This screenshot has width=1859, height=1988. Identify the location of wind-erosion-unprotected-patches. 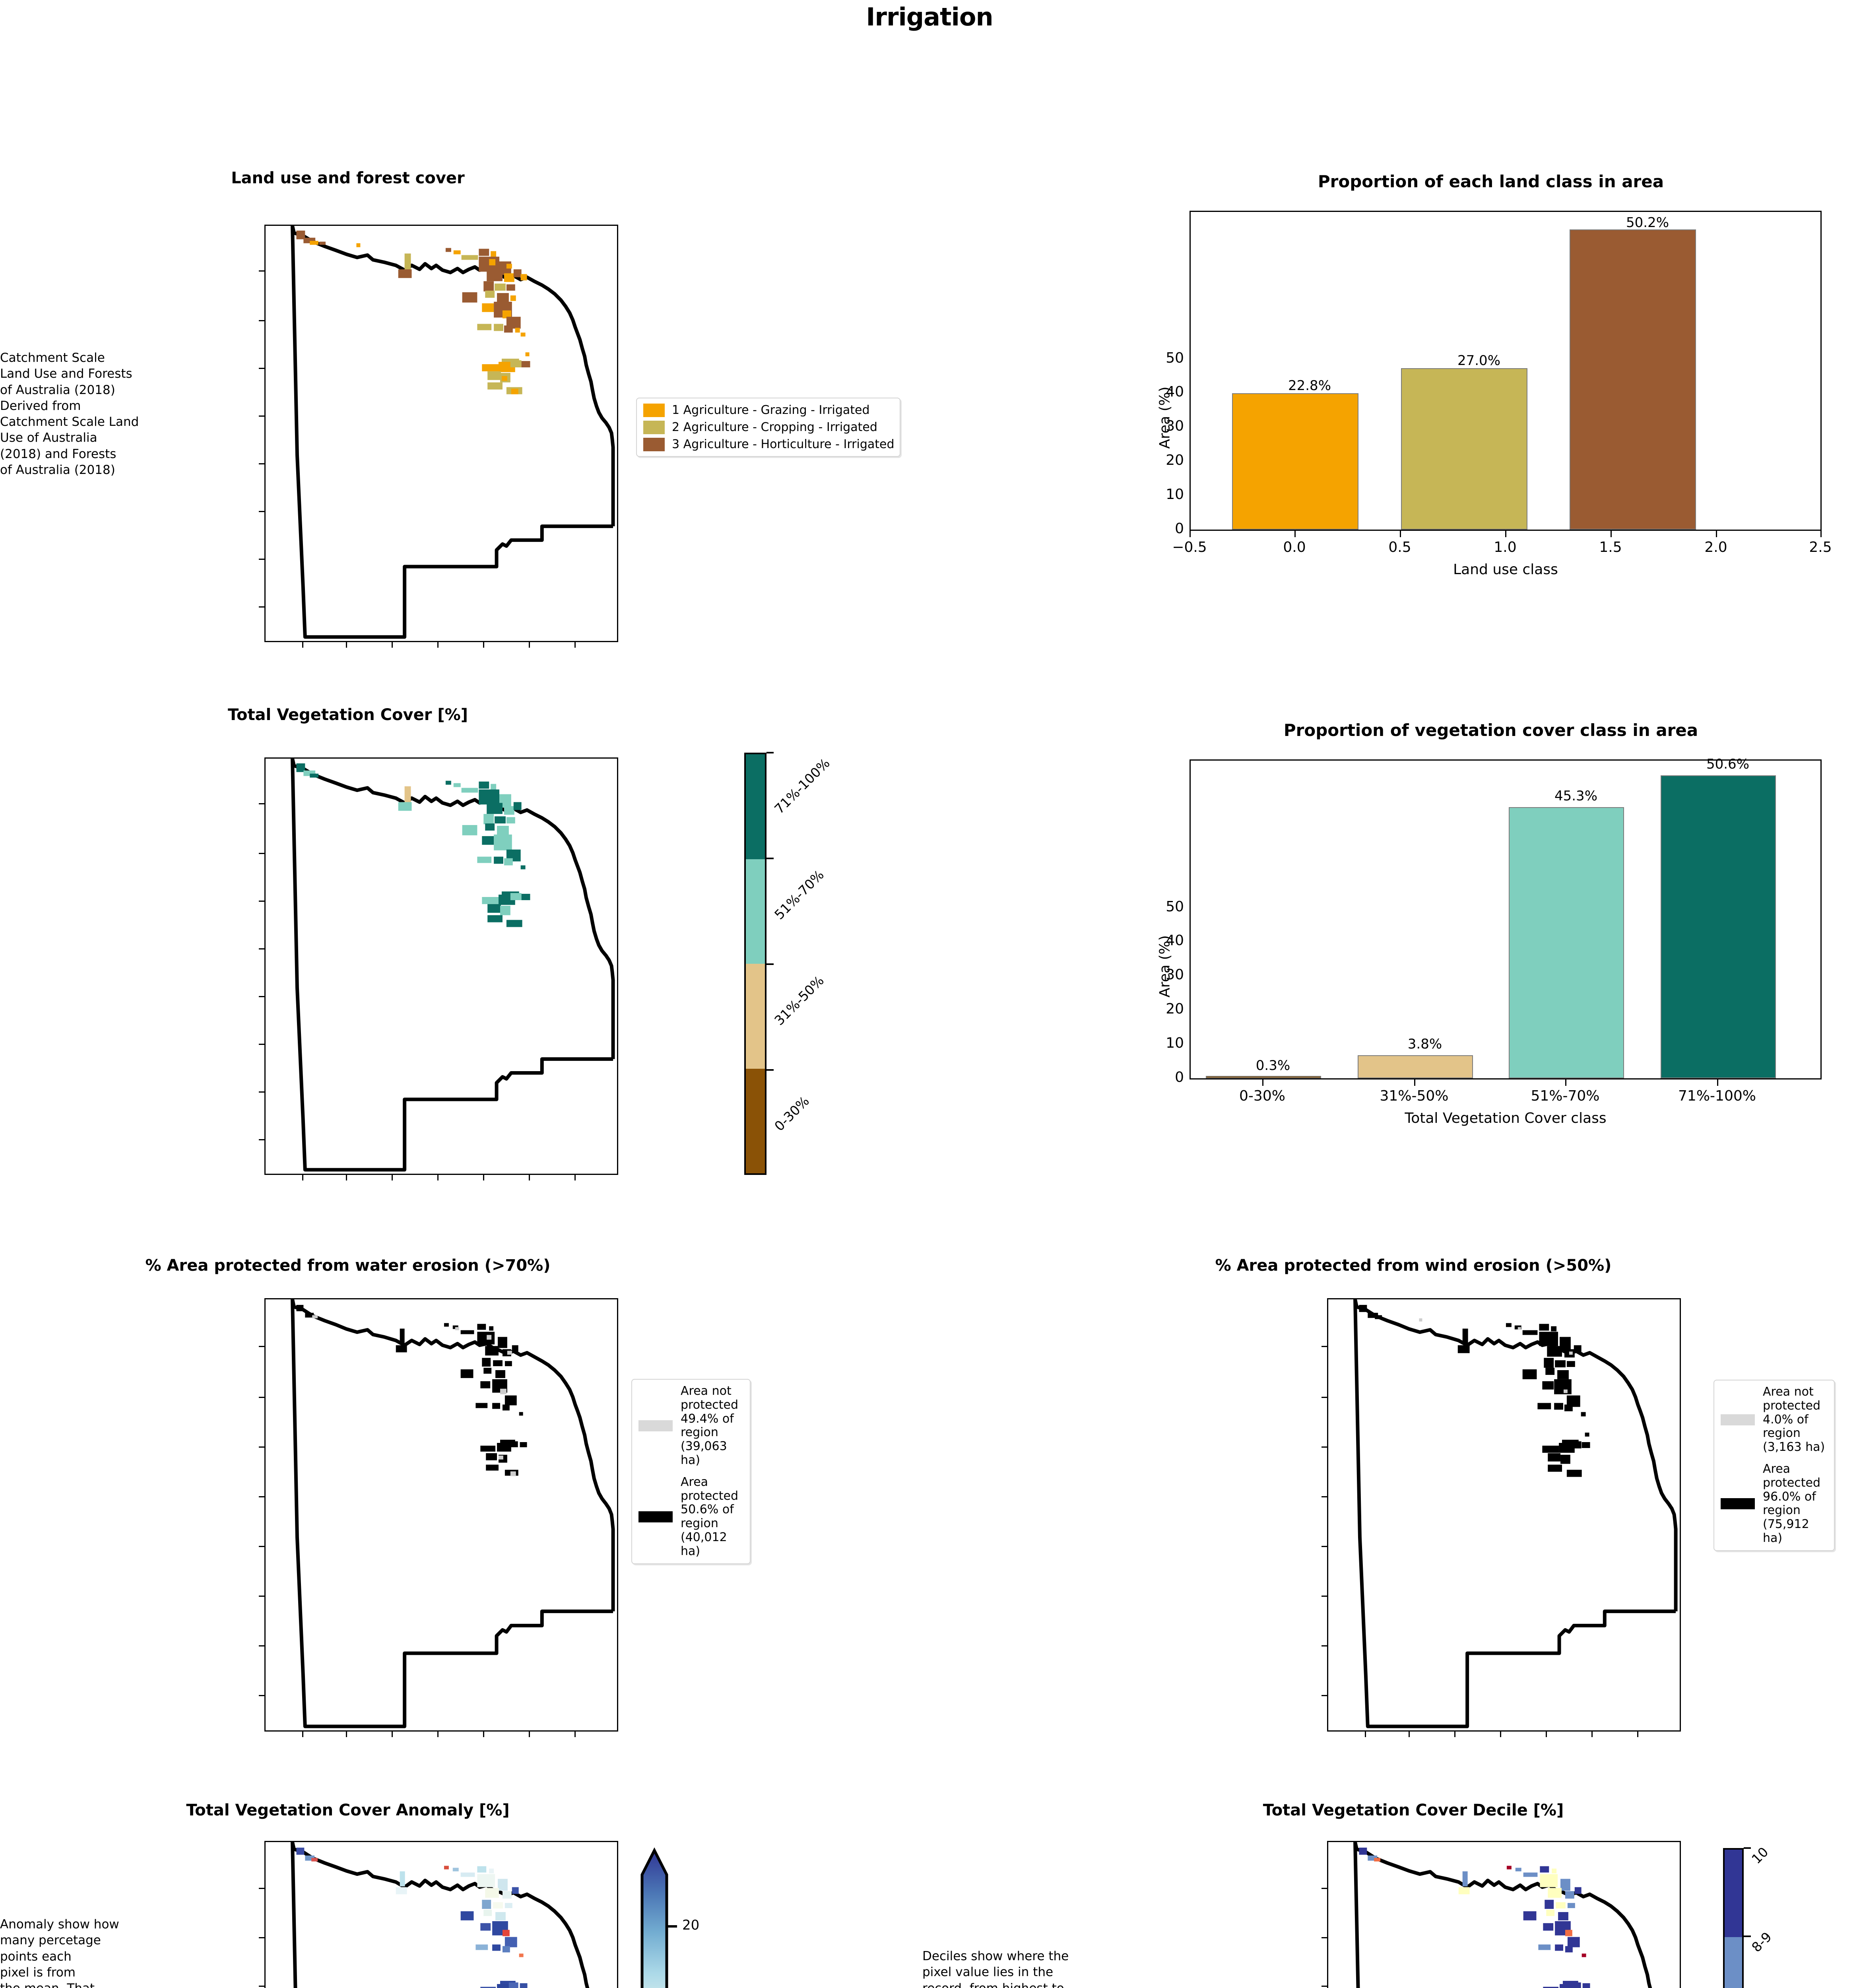
(1496, 1355).